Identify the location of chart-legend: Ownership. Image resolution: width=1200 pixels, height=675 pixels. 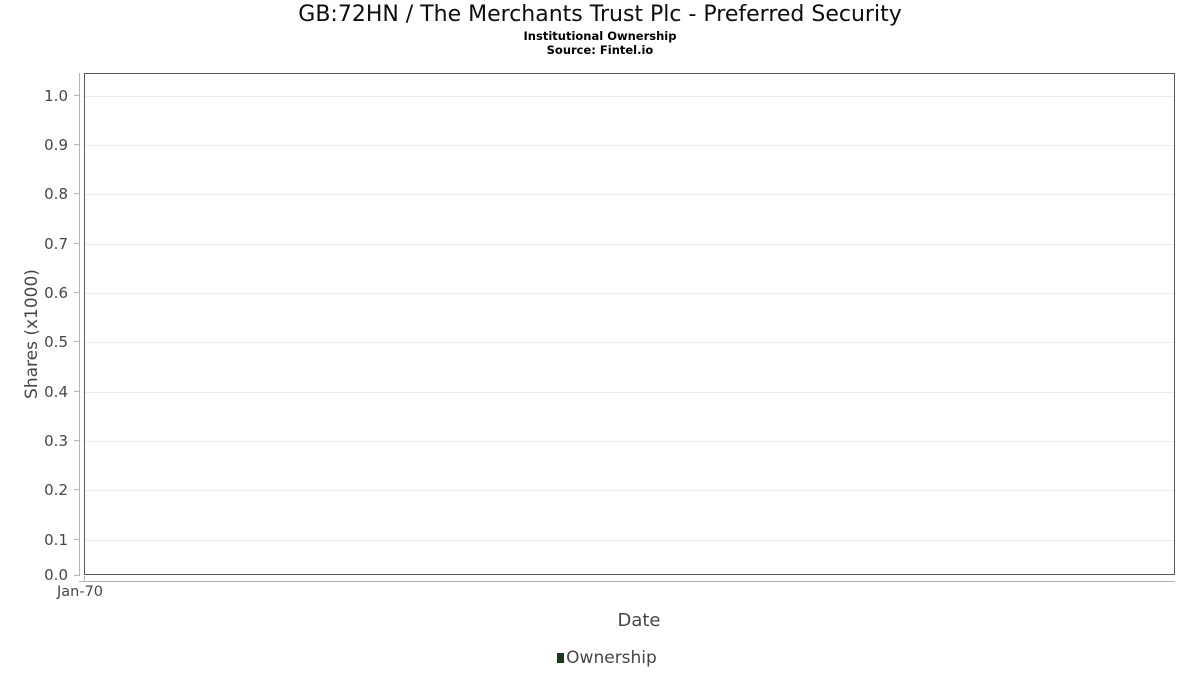
(600, 658).